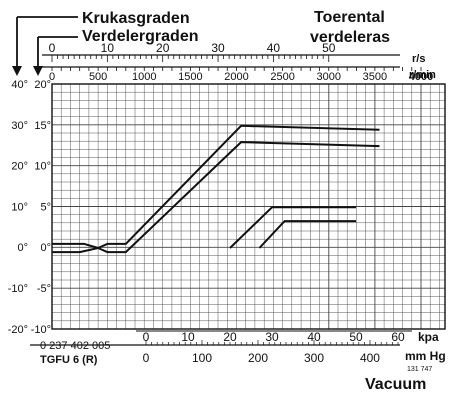 The width and height of the screenshot is (456, 411). Describe the element at coordinates (98, 77) in the screenshot. I see `rpm-tick-label: 500` at that location.